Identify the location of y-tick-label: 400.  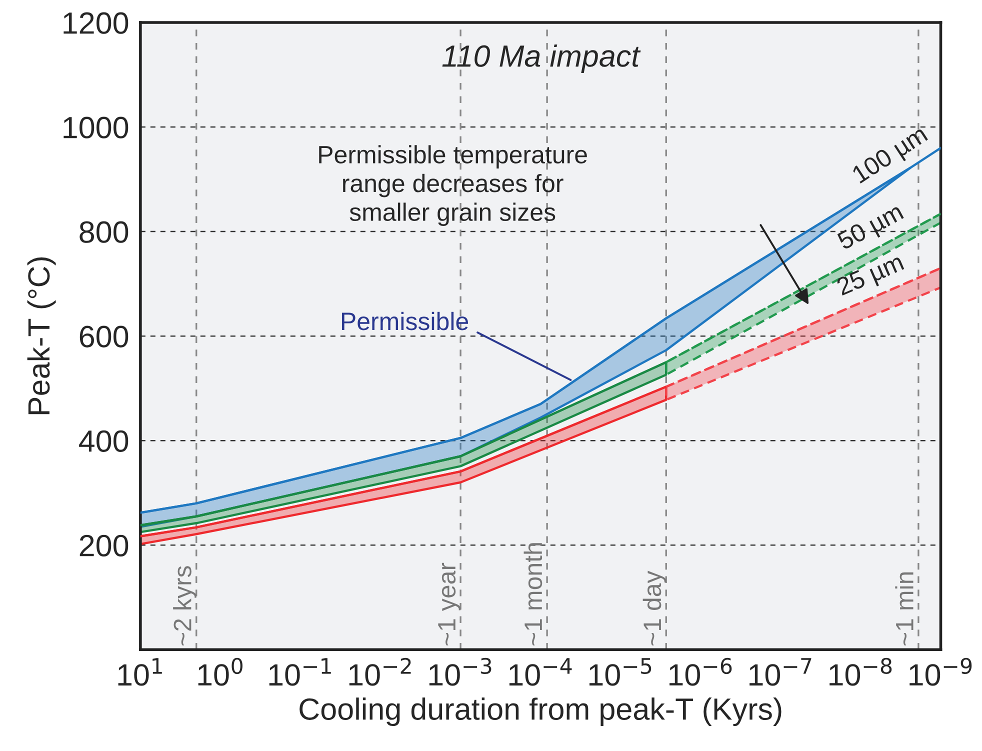
(103, 441).